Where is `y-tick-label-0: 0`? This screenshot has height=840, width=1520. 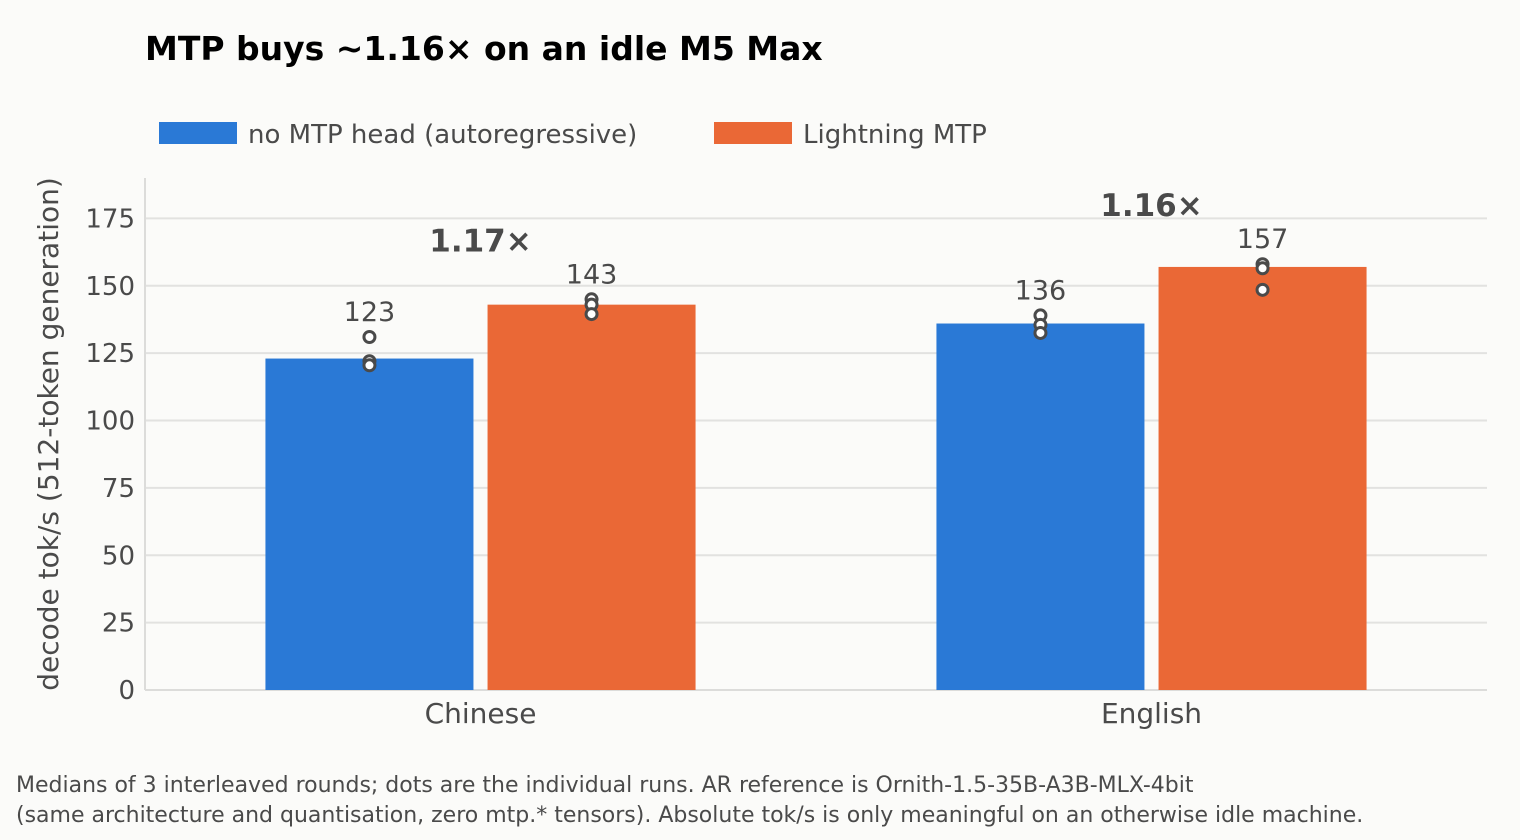 y-tick-label-0: 0 is located at coordinates (126, 691).